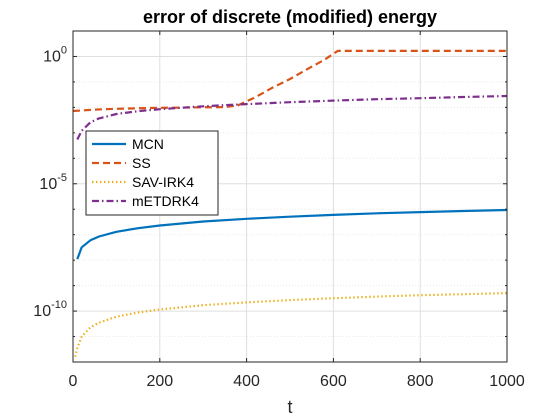 Image resolution: width=560 pixels, height=420 pixels. Describe the element at coordinates (50, 309) in the screenshot. I see `y-tick-label: 10⁻¹⁰` at that location.